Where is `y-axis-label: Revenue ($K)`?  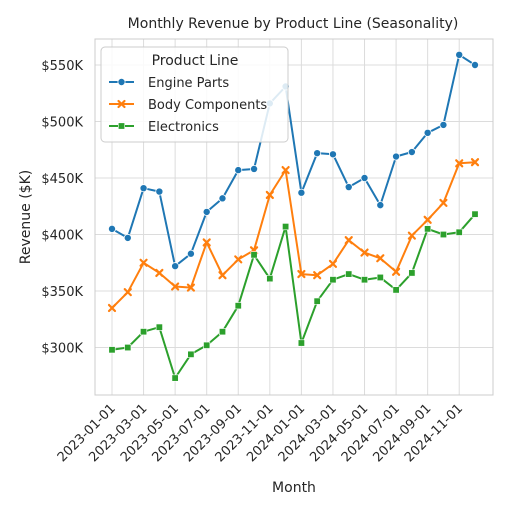
y-axis-label: Revenue ($K) is located at coordinates (26, 217).